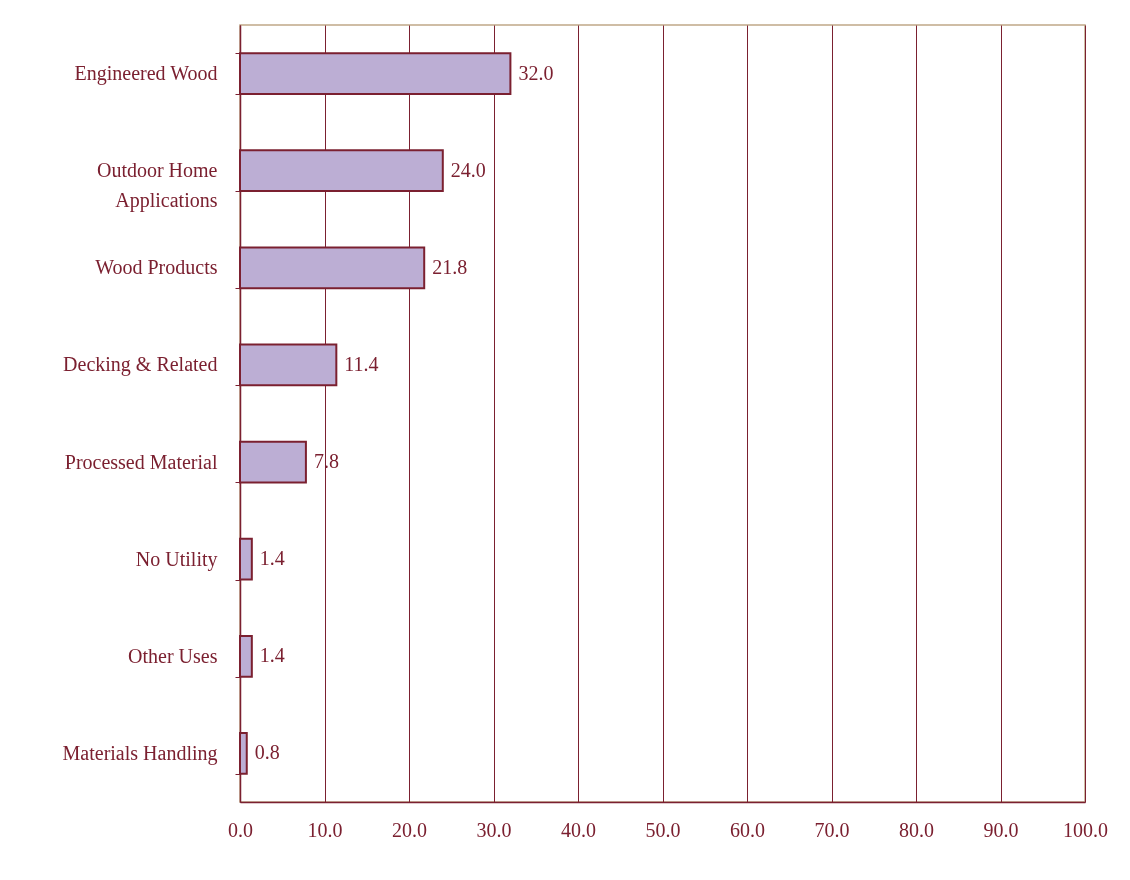 The image size is (1130, 880). I want to click on y-tick-label: Wood Products, so click(156, 267).